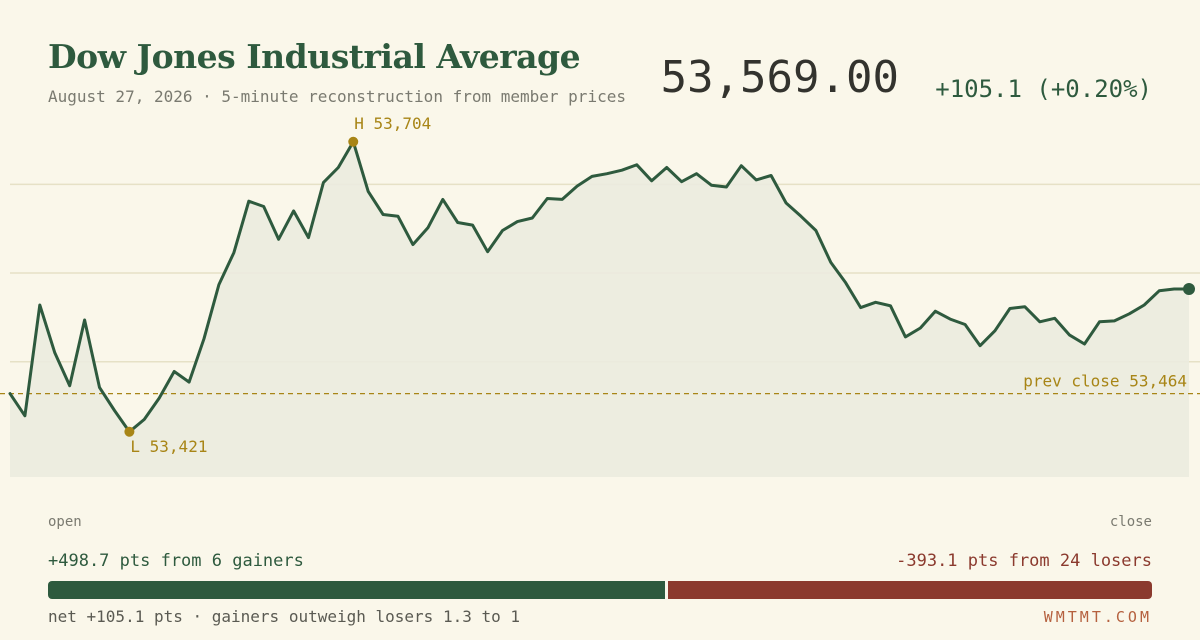 The image size is (1200, 640). I want to click on gainers-summary: +498.7 pts from 6 gainers, so click(176, 561).